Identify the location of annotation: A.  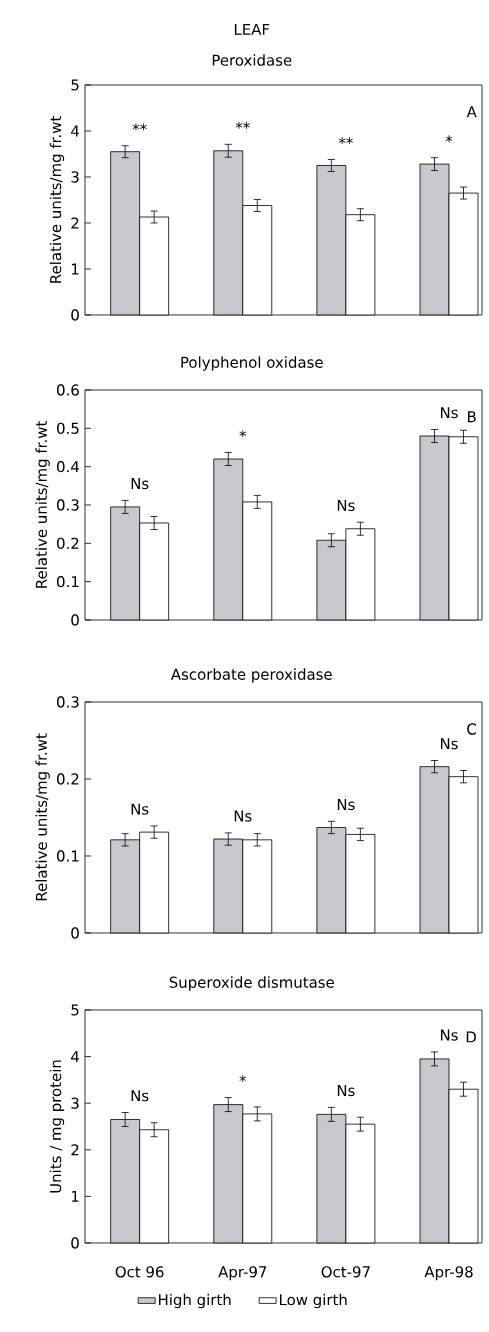
(471, 112).